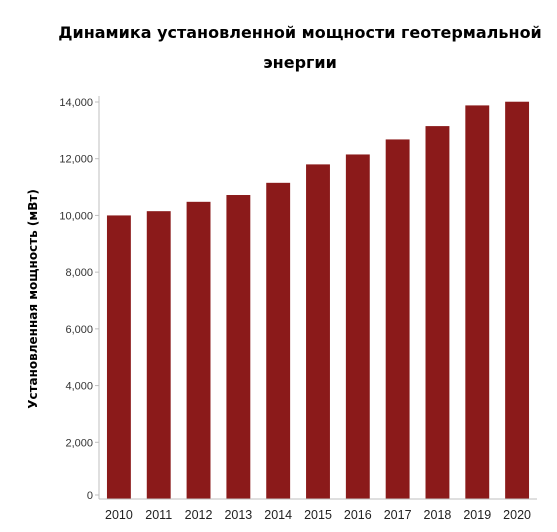 This screenshot has width=557, height=532. Describe the element at coordinates (397, 319) in the screenshot. I see `bar-2017` at that location.